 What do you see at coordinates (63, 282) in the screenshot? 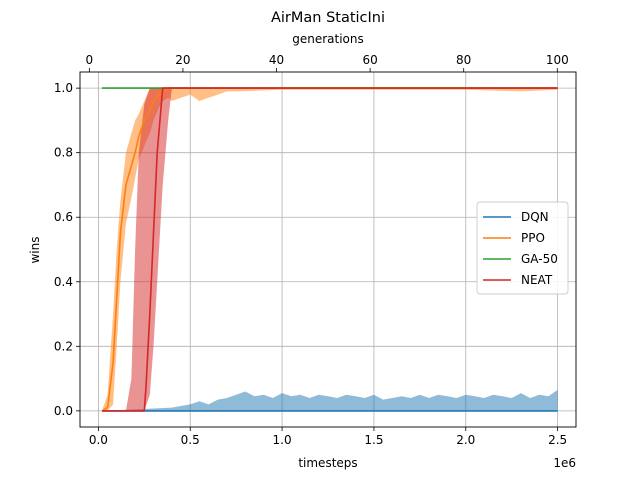
I see `y-tick-label-2: 0.4` at bounding box center [63, 282].